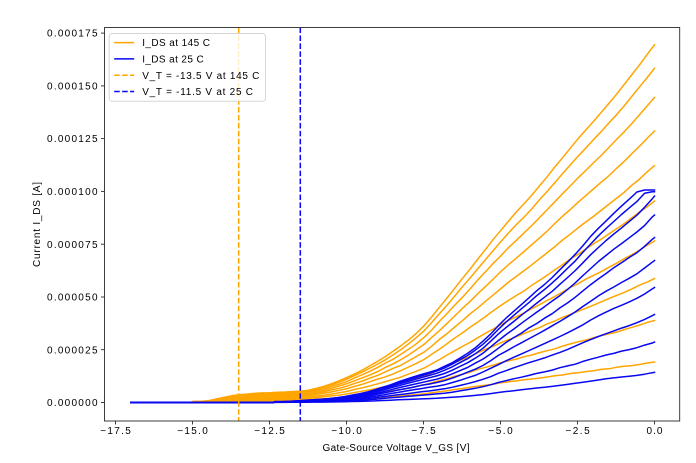  What do you see at coordinates (500, 431) in the screenshot?
I see `svg-text: −5.0` at bounding box center [500, 431].